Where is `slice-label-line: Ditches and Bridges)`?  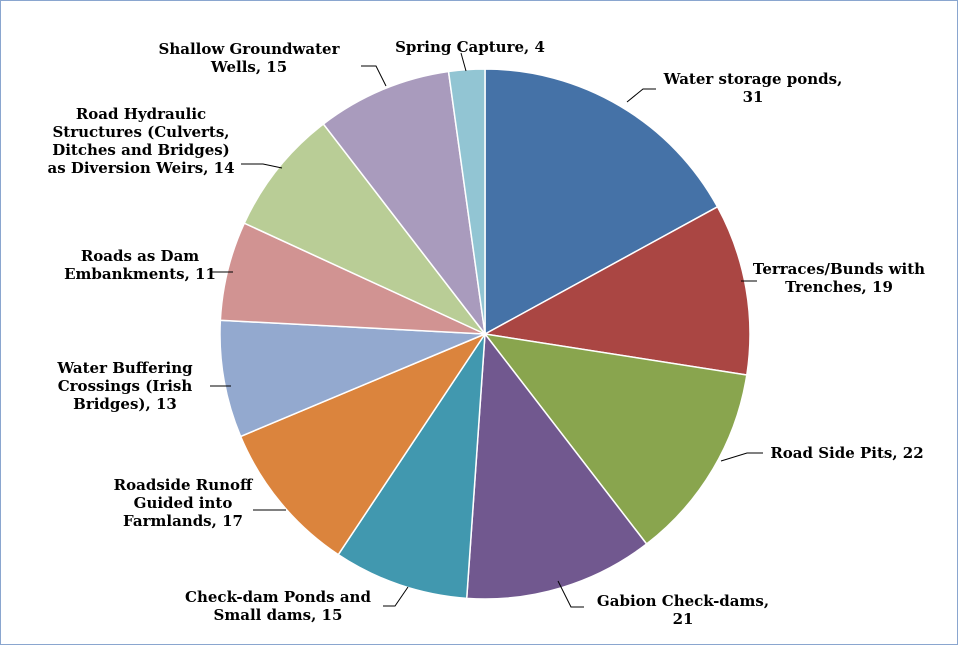
slice-label-line: Ditches and Bridges) is located at coordinates (141, 150).